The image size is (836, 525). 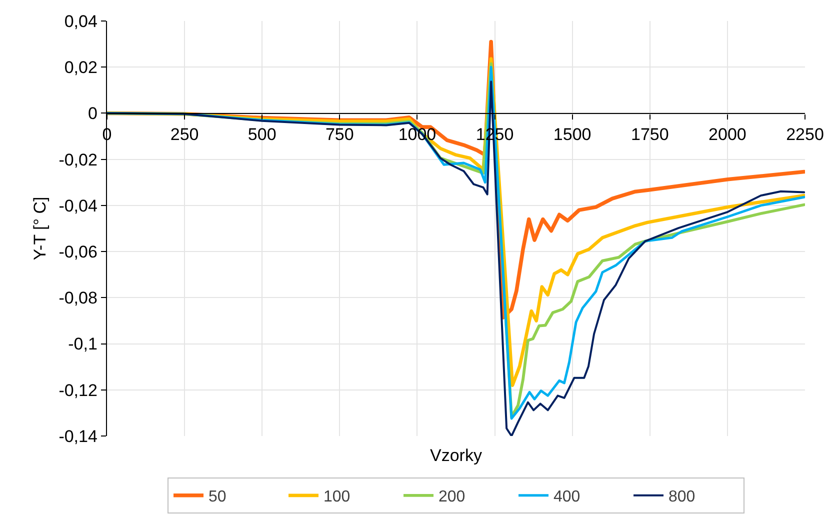 What do you see at coordinates (572, 134) in the screenshot?
I see `x-tick-label: 1500` at bounding box center [572, 134].